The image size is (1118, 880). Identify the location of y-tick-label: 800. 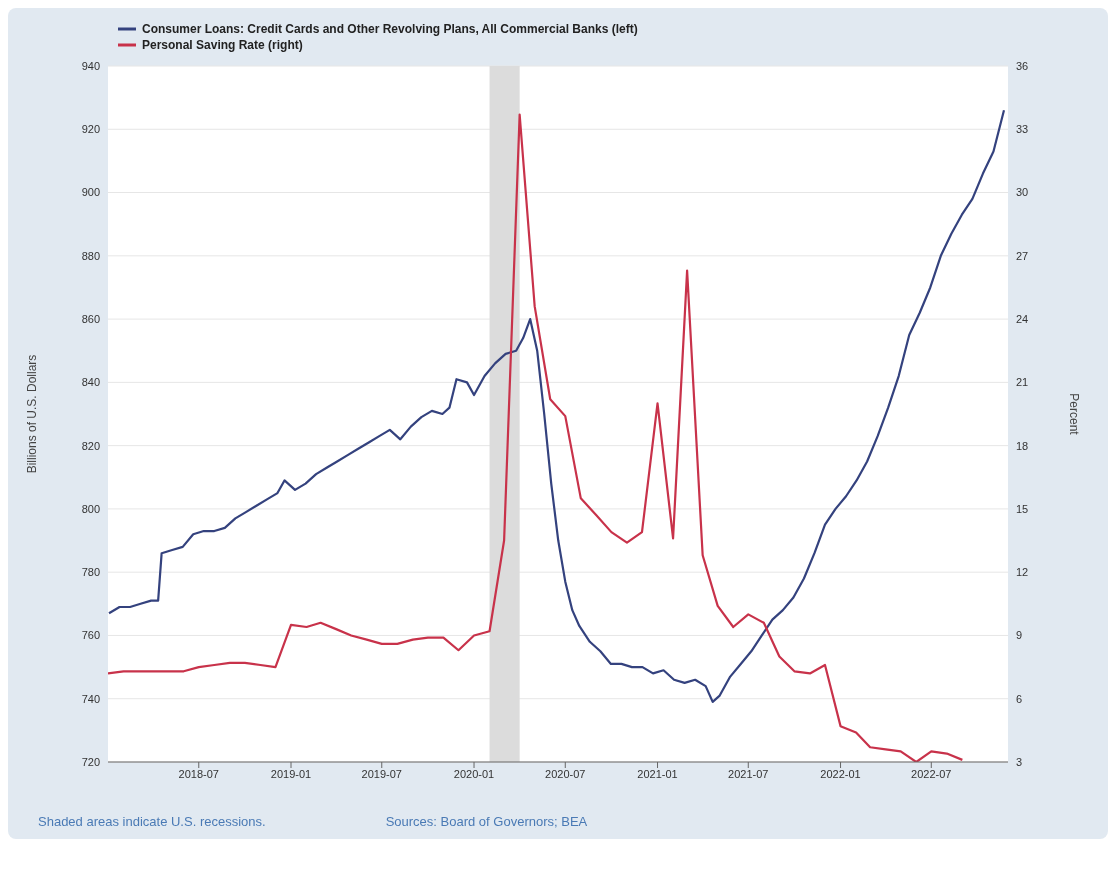
(90, 508).